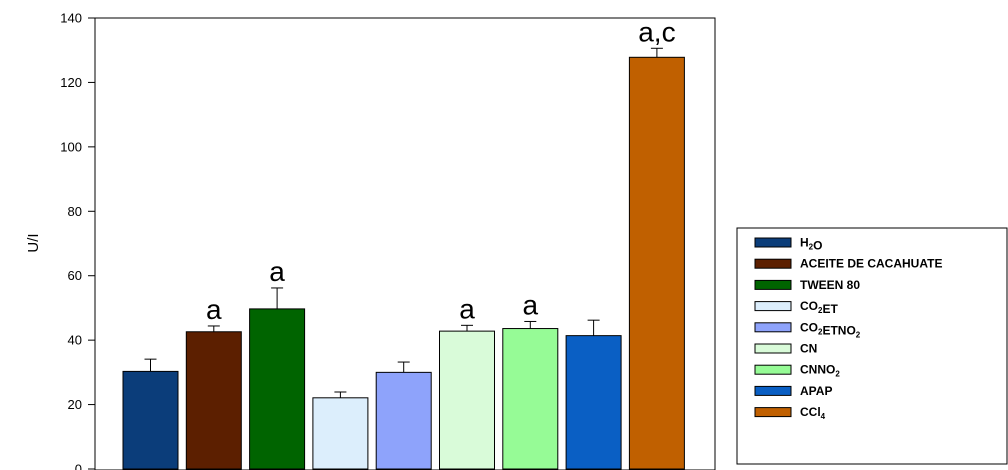 The height and width of the screenshot is (470, 1008). I want to click on legend-label: CO2ETNO2, so click(830, 329).